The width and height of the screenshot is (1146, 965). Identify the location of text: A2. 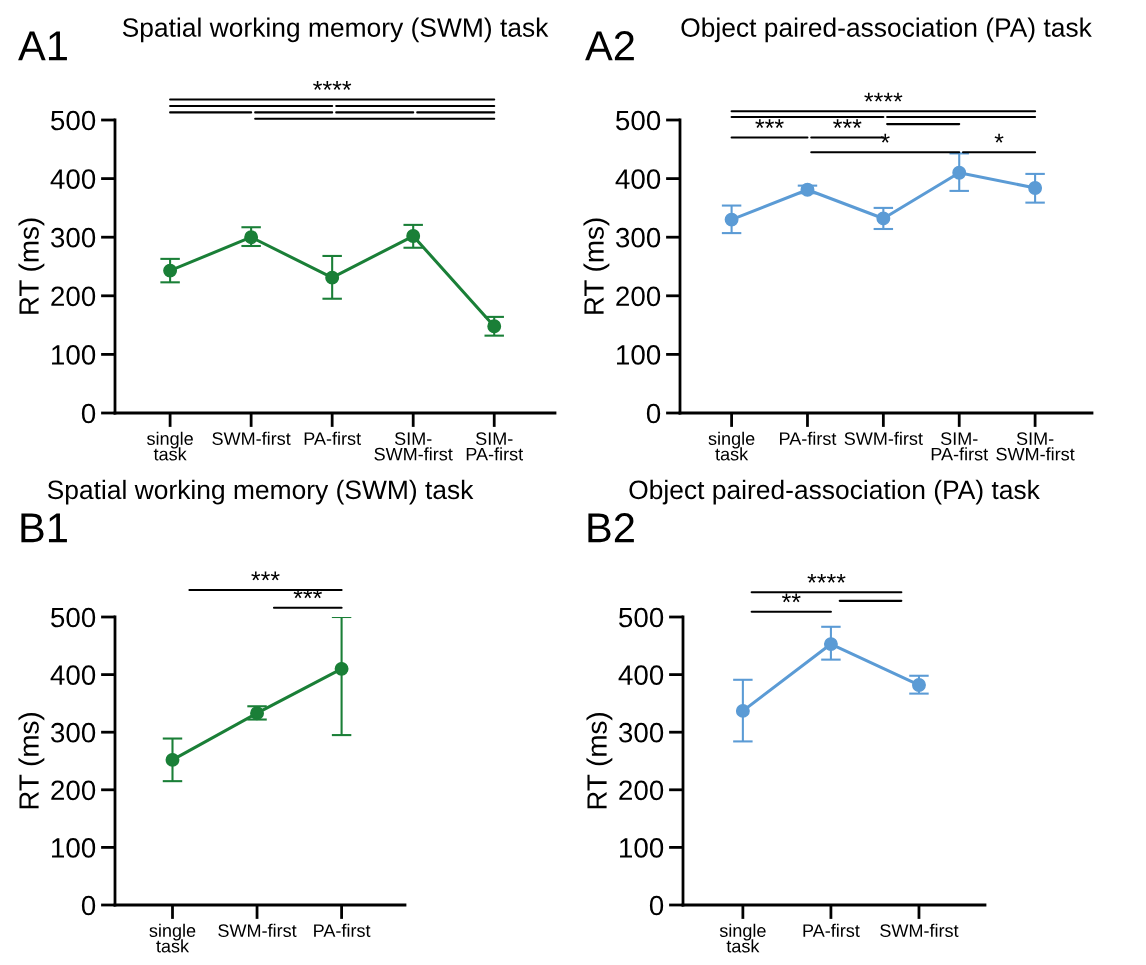
(609, 46).